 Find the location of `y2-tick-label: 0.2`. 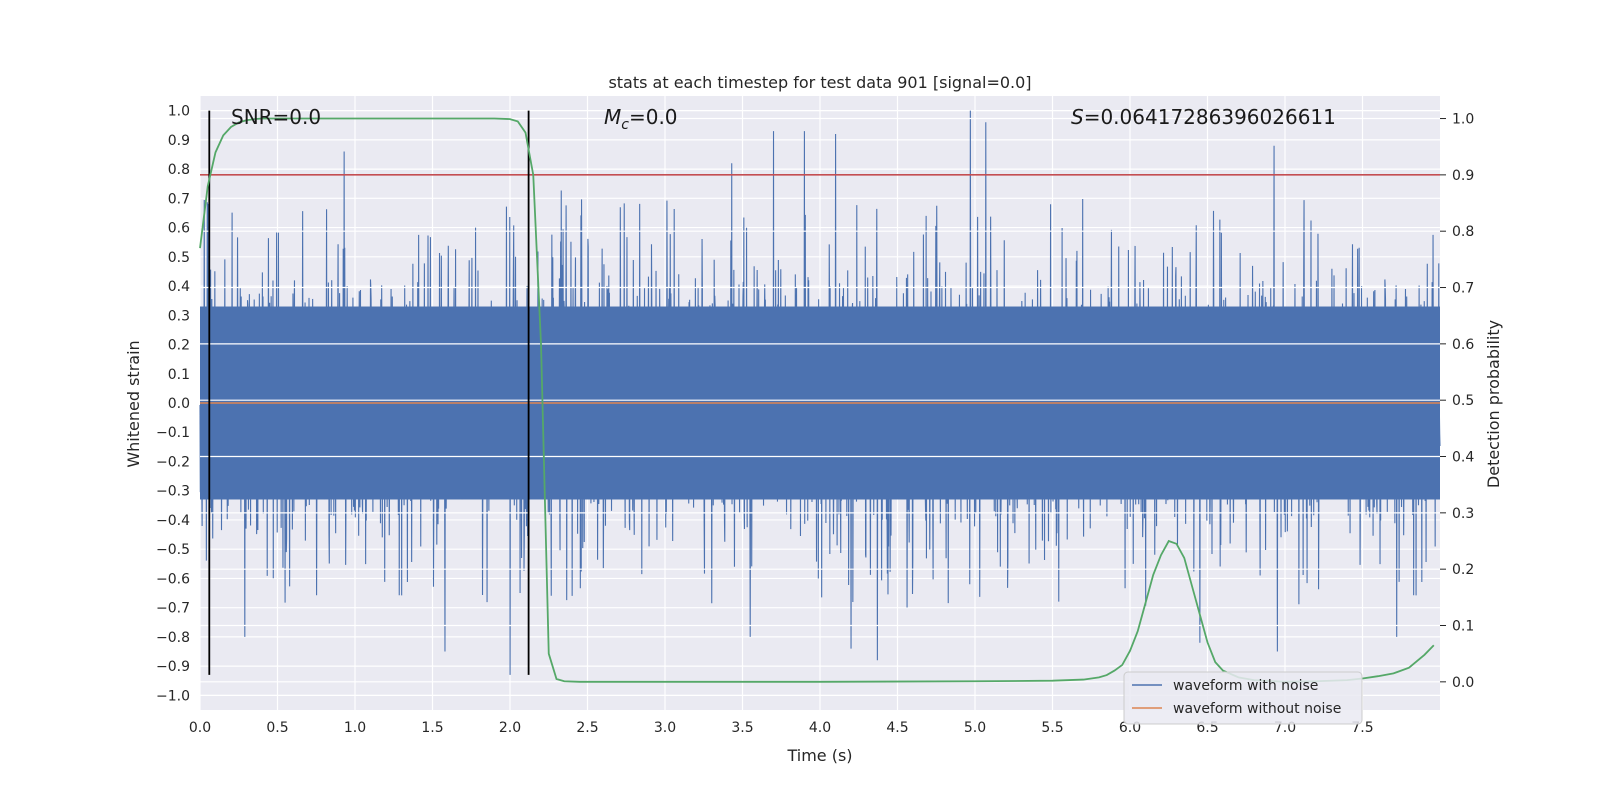

y2-tick-label: 0.2 is located at coordinates (1463, 570).